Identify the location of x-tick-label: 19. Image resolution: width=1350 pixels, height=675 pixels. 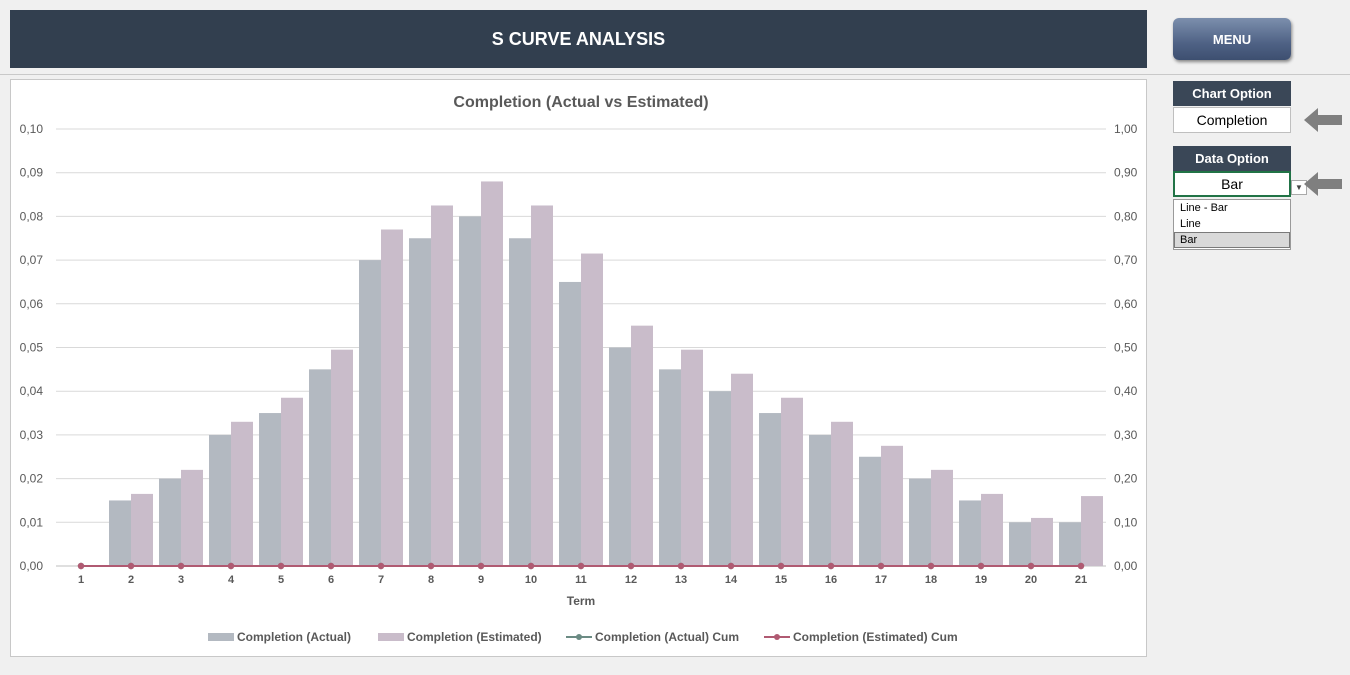
(981, 580).